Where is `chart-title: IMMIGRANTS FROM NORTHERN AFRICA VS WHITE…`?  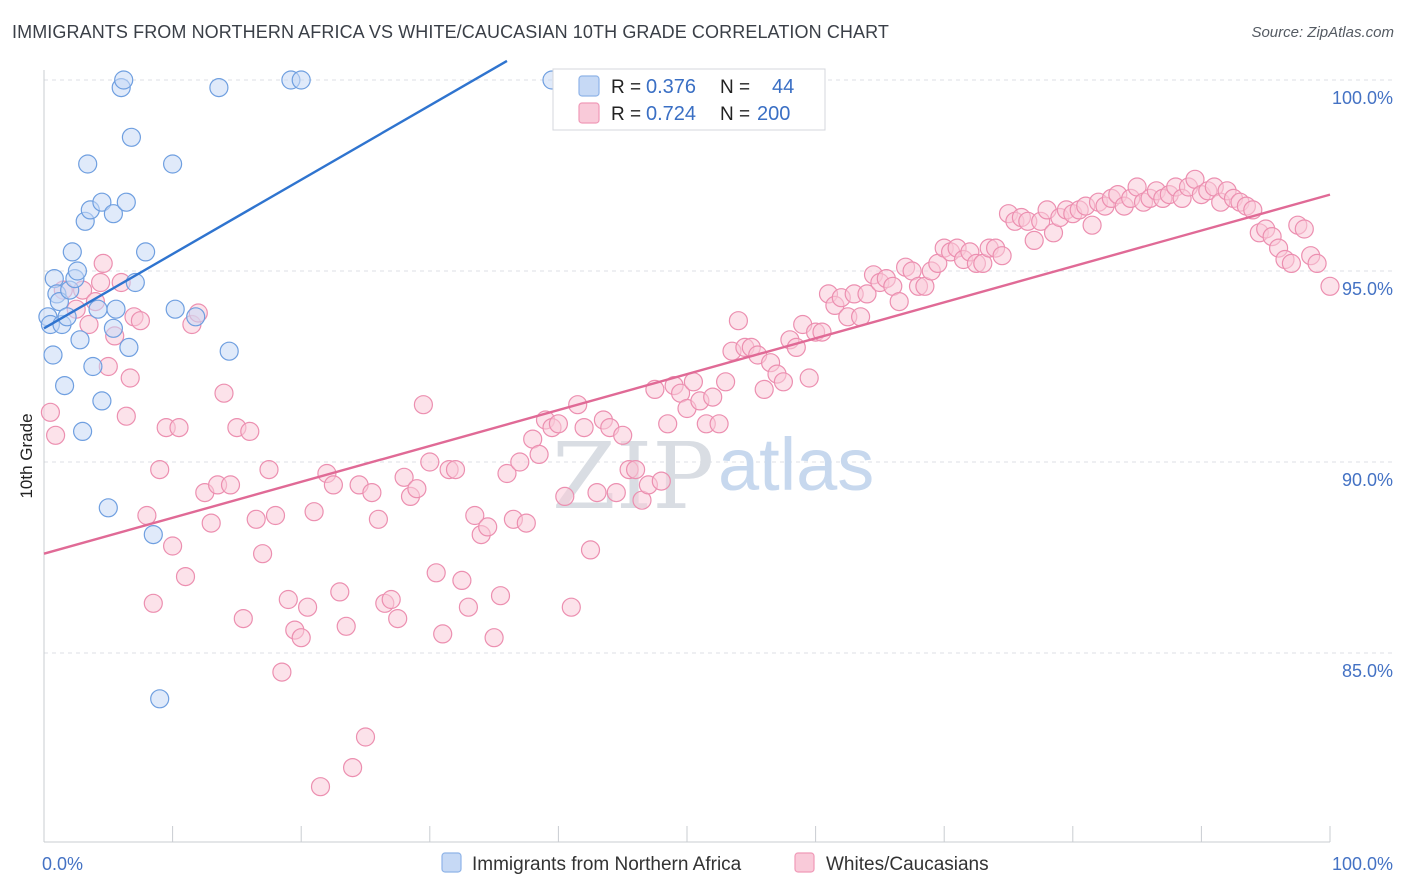
chart-title: IMMIGRANTS FROM NORTHERN AFRICA VS WHITE… is located at coordinates (450, 32).